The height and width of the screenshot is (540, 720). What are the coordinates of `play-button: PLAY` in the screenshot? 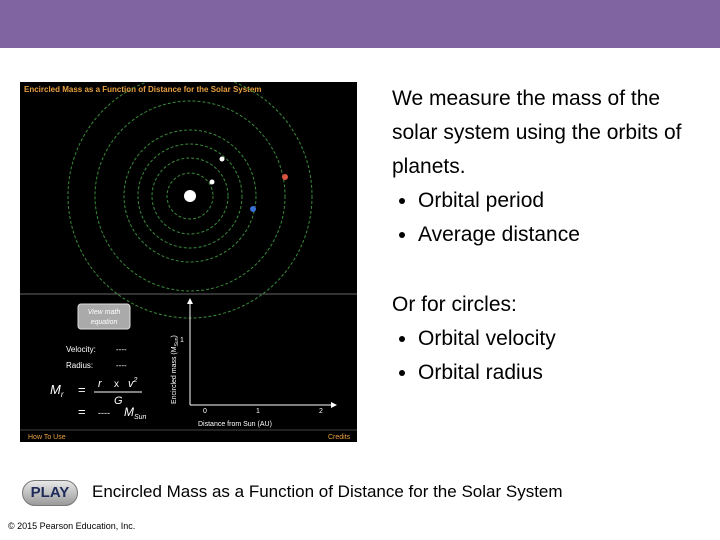 It's located at (50, 493).